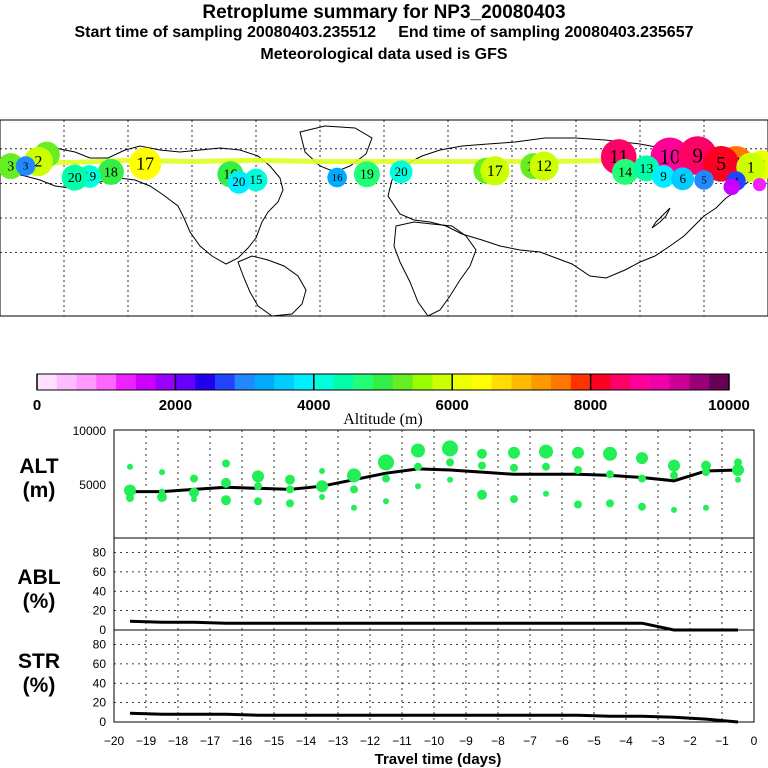 This screenshot has width=768, height=768. What do you see at coordinates (92, 485) in the screenshot?
I see `alt-ytick-label: 5000` at bounding box center [92, 485].